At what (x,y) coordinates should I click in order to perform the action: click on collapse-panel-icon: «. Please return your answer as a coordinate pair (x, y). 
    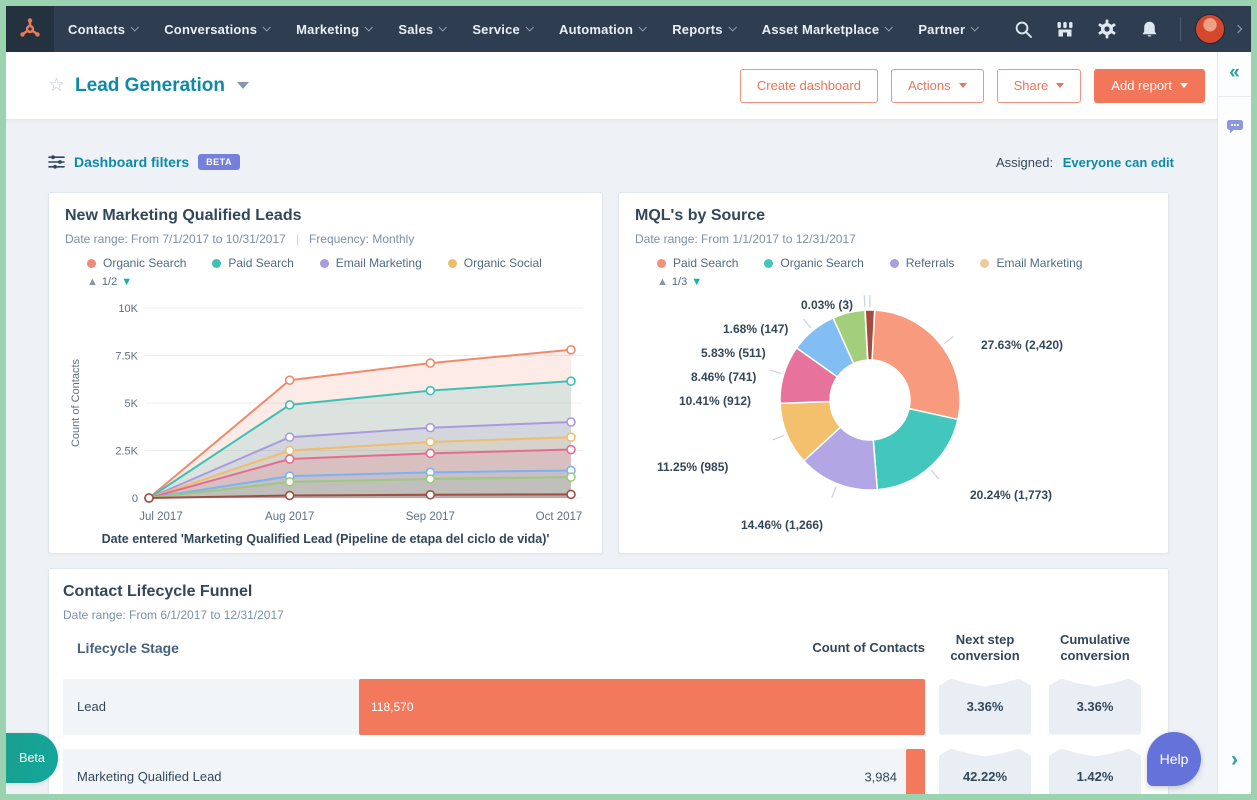
    Looking at the image, I should click on (1234, 74).